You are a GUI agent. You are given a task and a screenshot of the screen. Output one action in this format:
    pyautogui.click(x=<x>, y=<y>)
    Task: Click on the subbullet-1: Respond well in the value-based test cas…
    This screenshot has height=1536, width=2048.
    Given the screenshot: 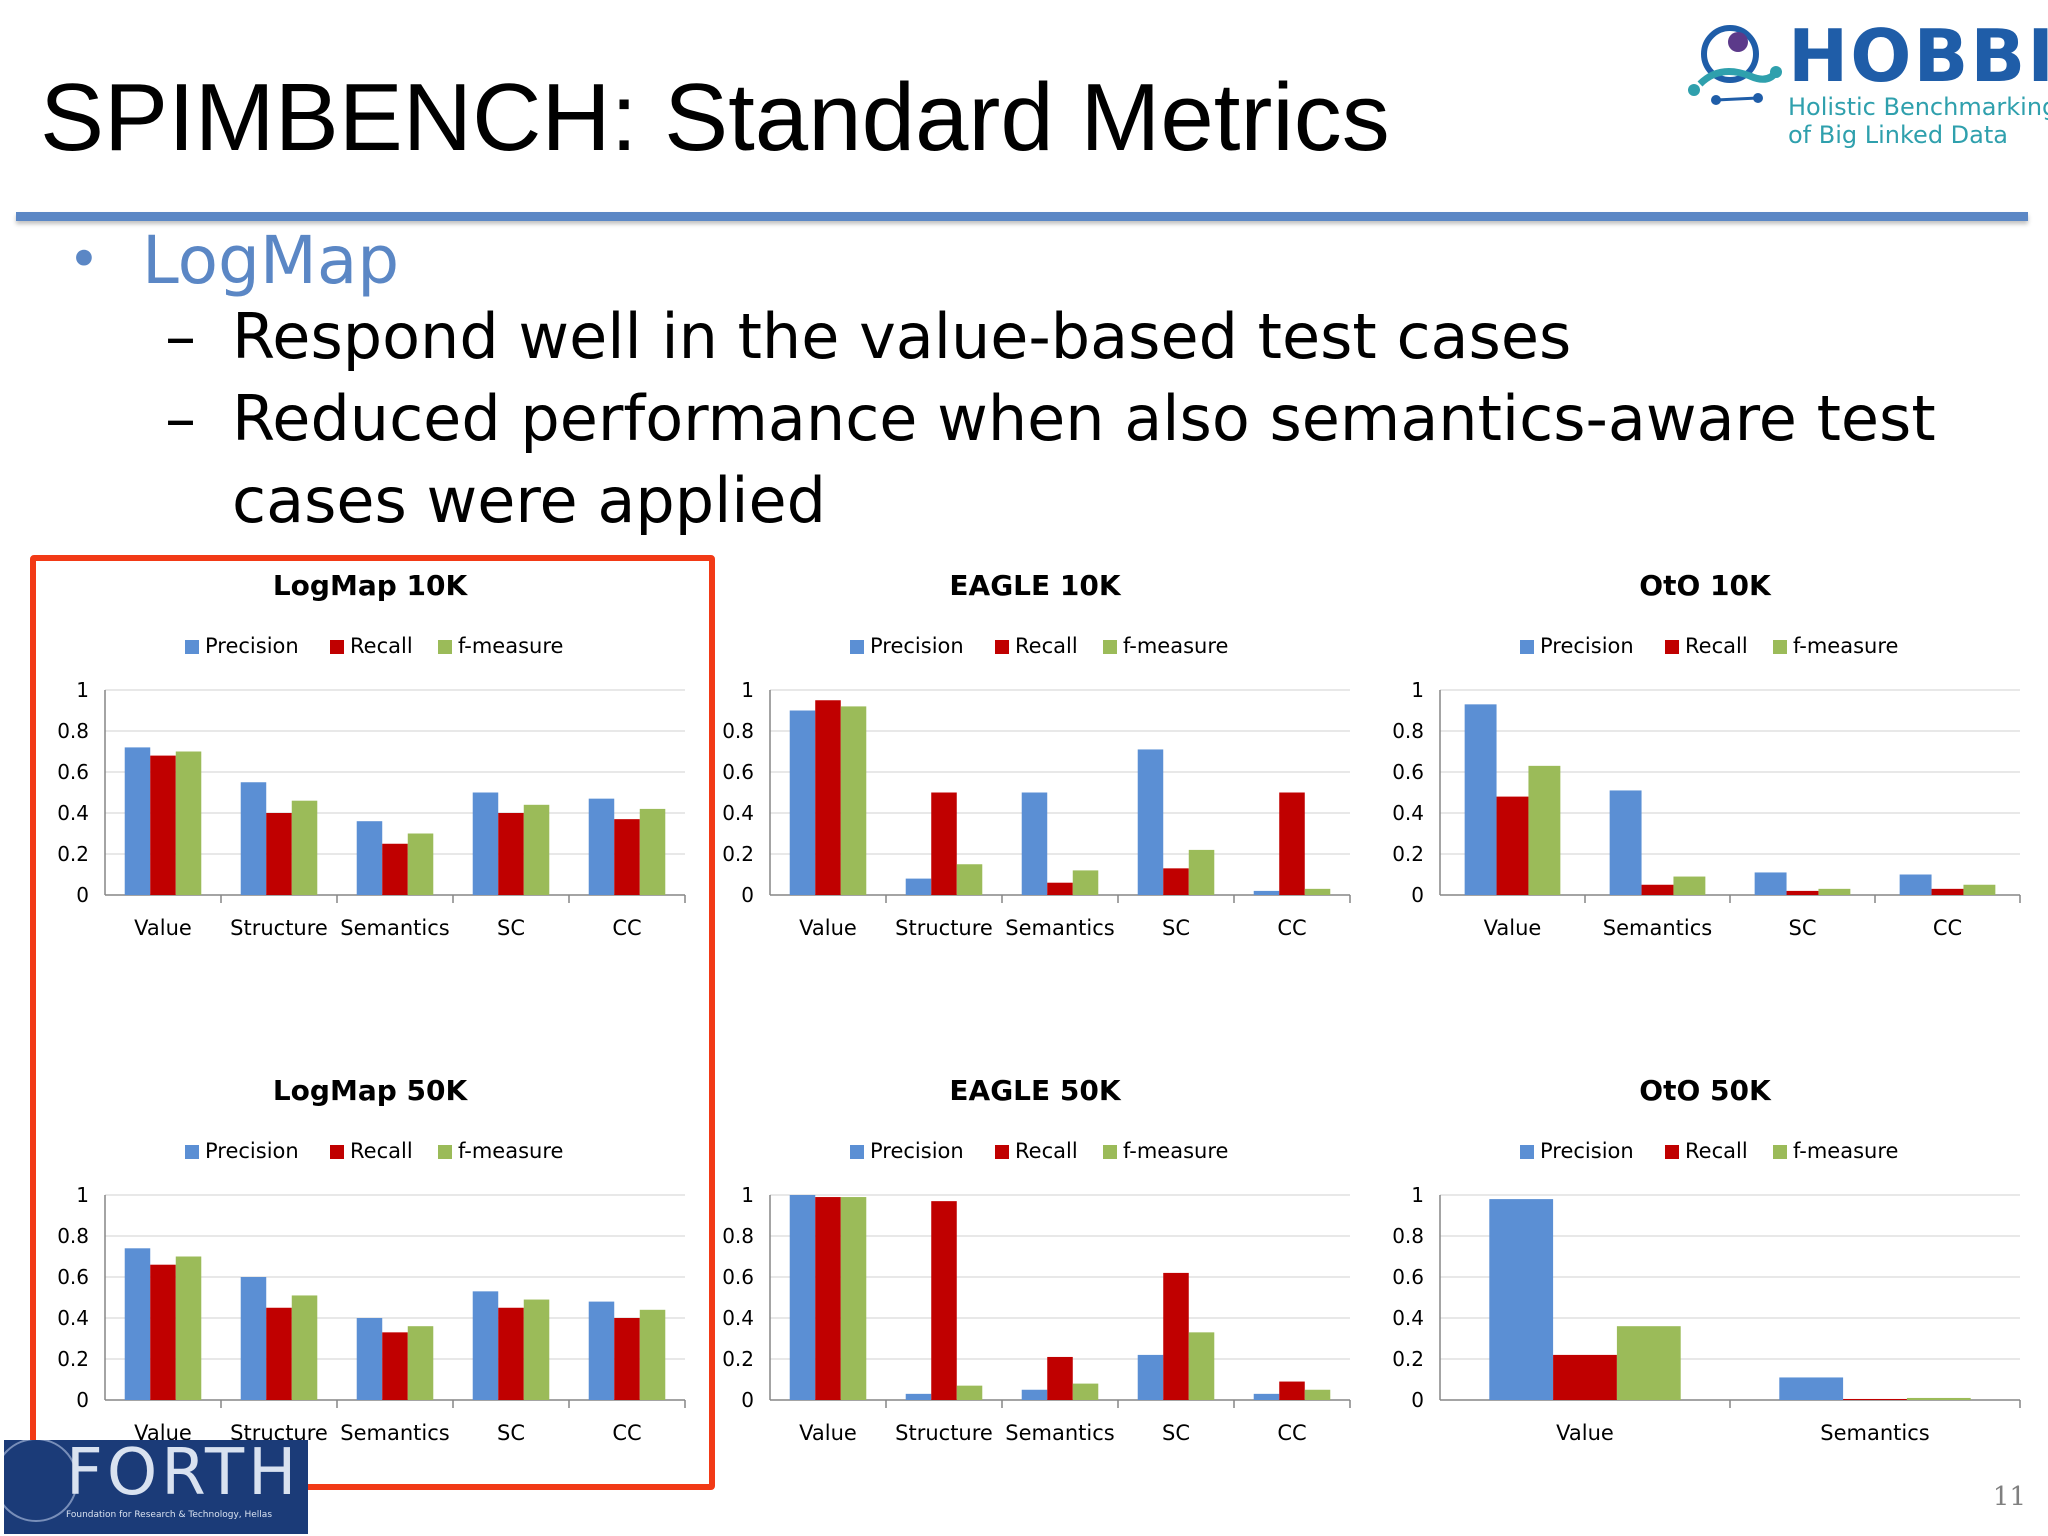 What is the action you would take?
    pyautogui.click(x=902, y=336)
    